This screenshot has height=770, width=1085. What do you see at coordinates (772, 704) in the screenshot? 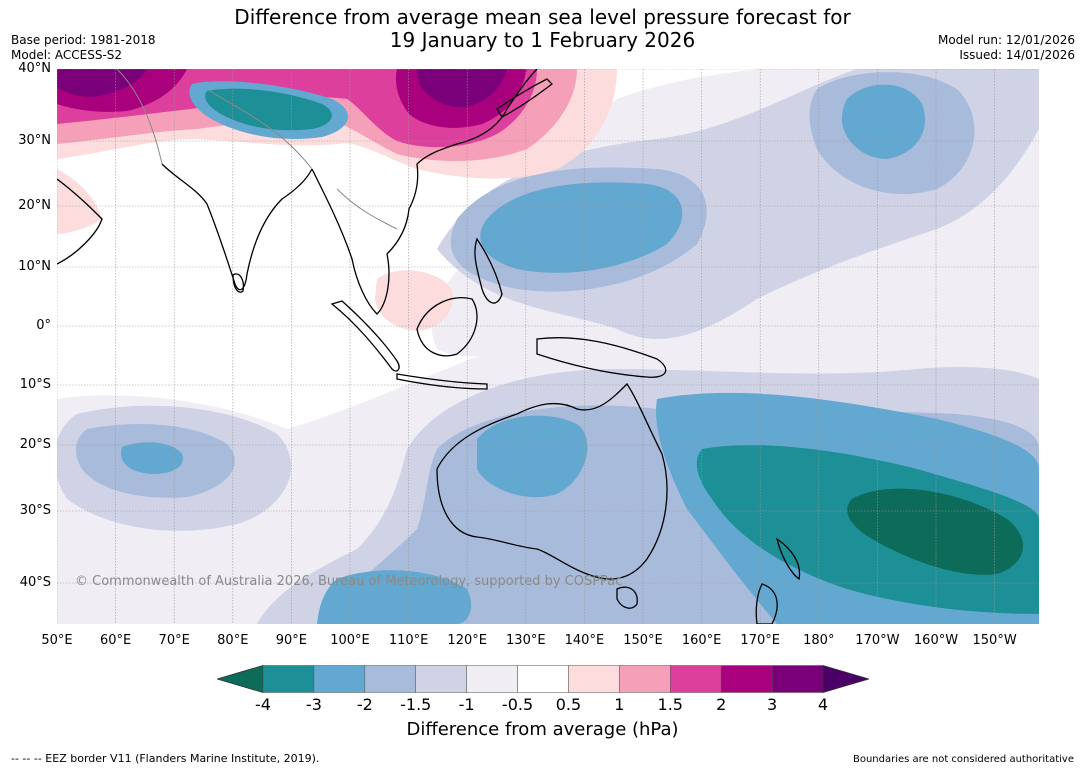
I see `colorbar-tick-label: 3` at bounding box center [772, 704].